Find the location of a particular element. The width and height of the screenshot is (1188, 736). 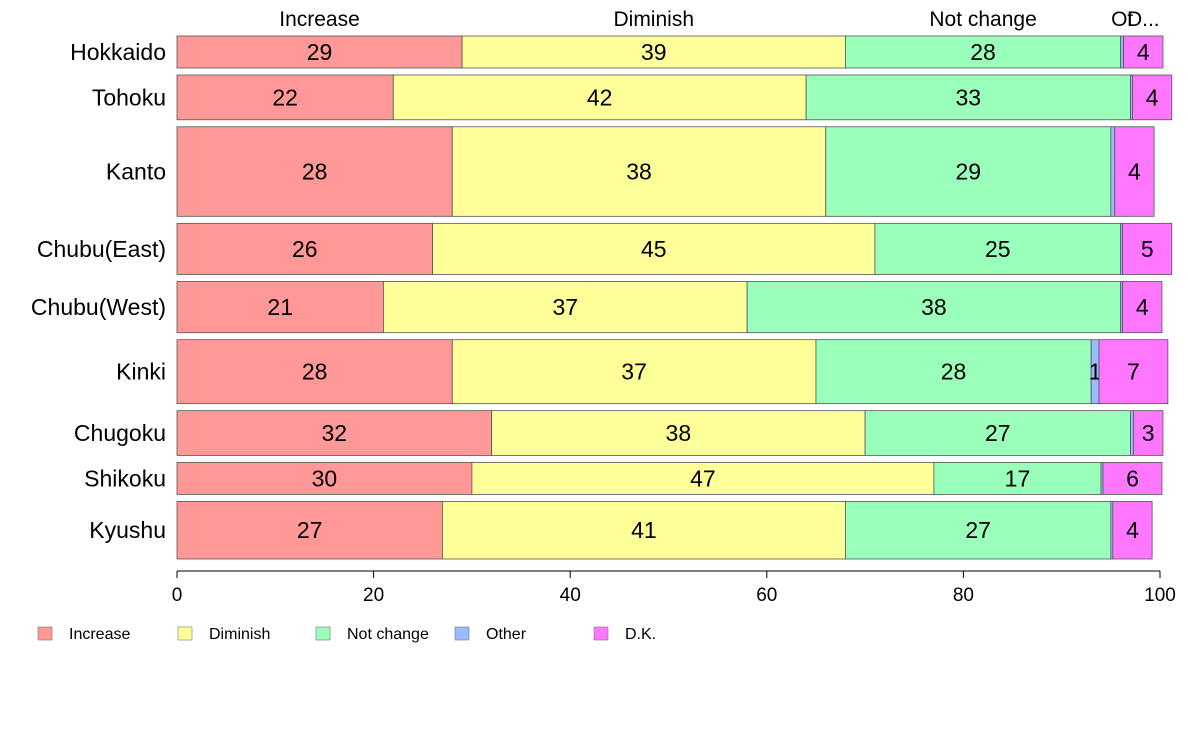

bar-shikoku-increase is located at coordinates (324, 478).